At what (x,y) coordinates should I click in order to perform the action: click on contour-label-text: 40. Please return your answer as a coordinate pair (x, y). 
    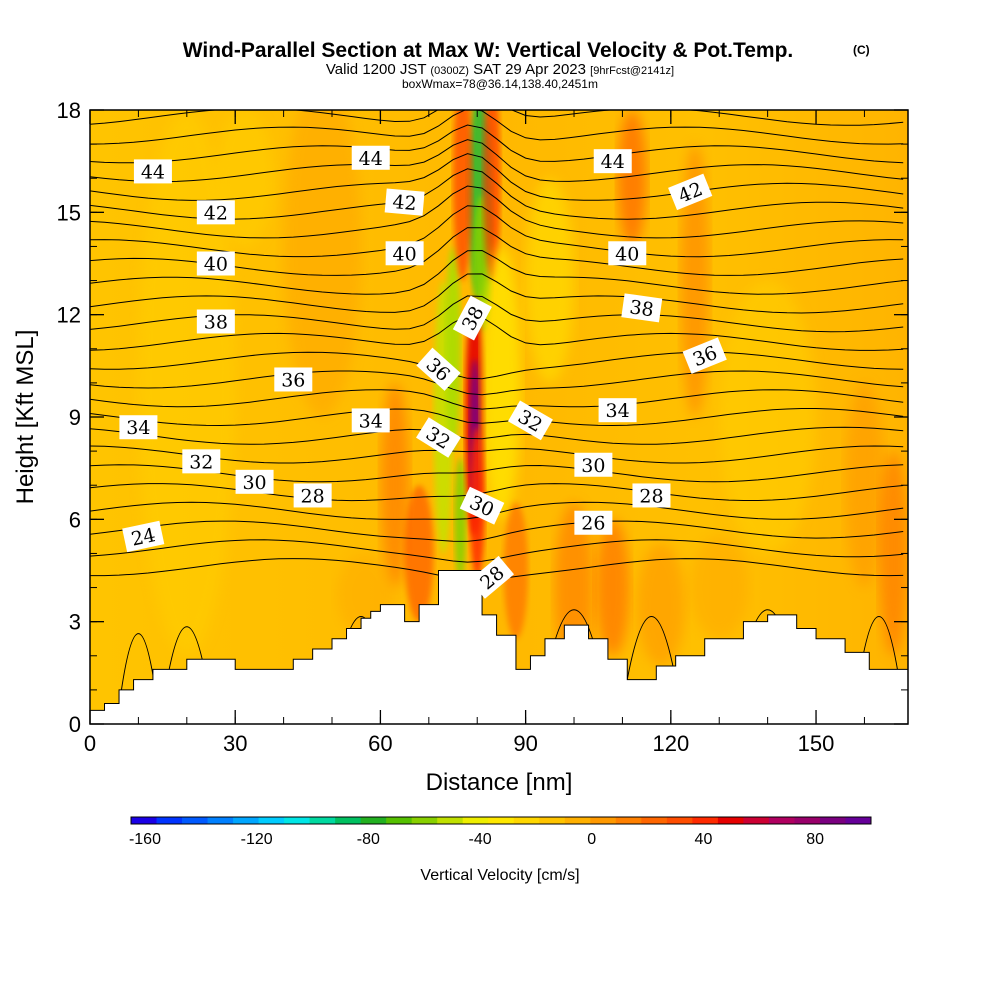
    Looking at the image, I should click on (405, 254).